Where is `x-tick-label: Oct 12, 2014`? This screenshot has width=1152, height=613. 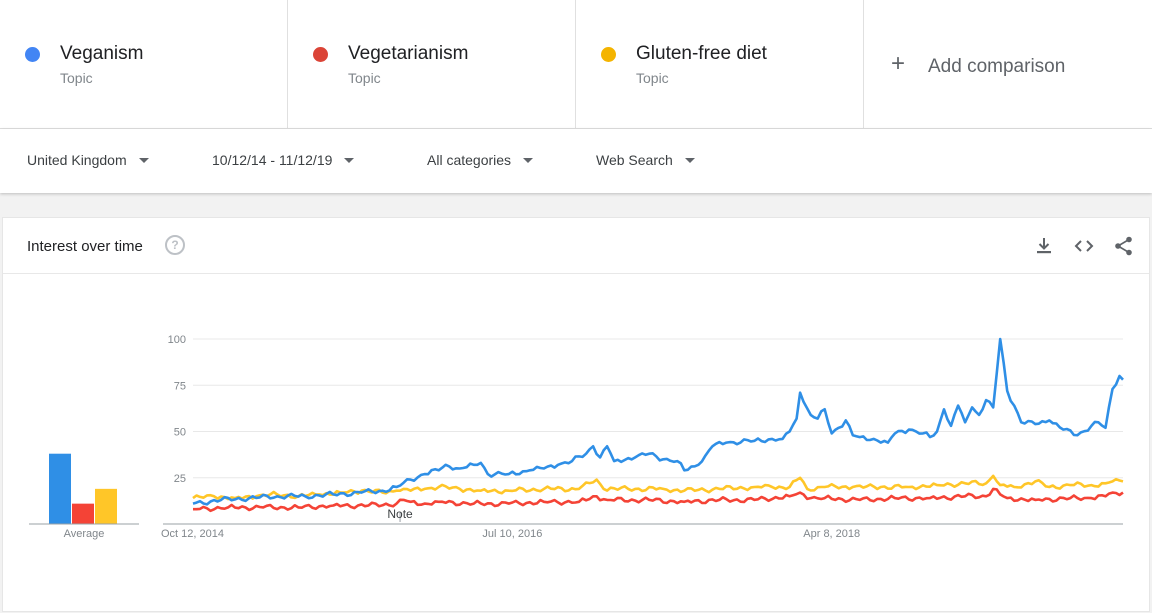 x-tick-label: Oct 12, 2014 is located at coordinates (192, 534).